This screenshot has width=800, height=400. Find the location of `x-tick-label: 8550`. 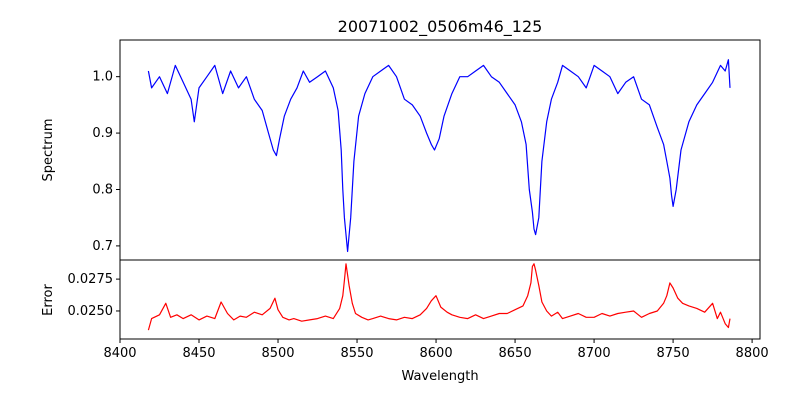

x-tick-label: 8550 is located at coordinates (356, 353).